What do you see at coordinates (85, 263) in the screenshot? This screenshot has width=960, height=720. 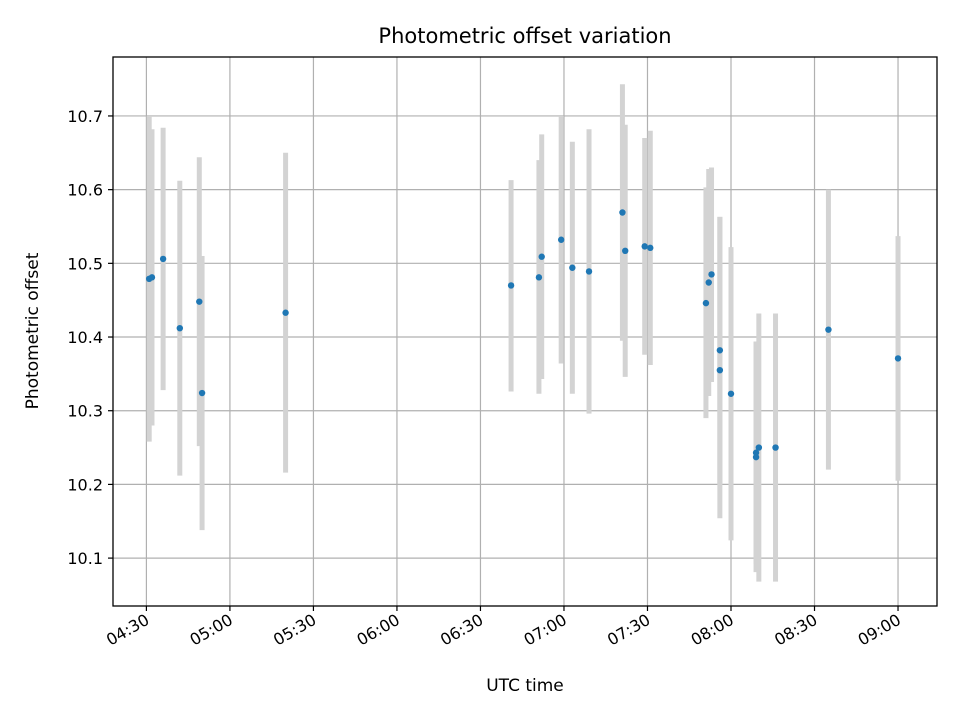 I see `y-tick-label: 10.5` at bounding box center [85, 263].